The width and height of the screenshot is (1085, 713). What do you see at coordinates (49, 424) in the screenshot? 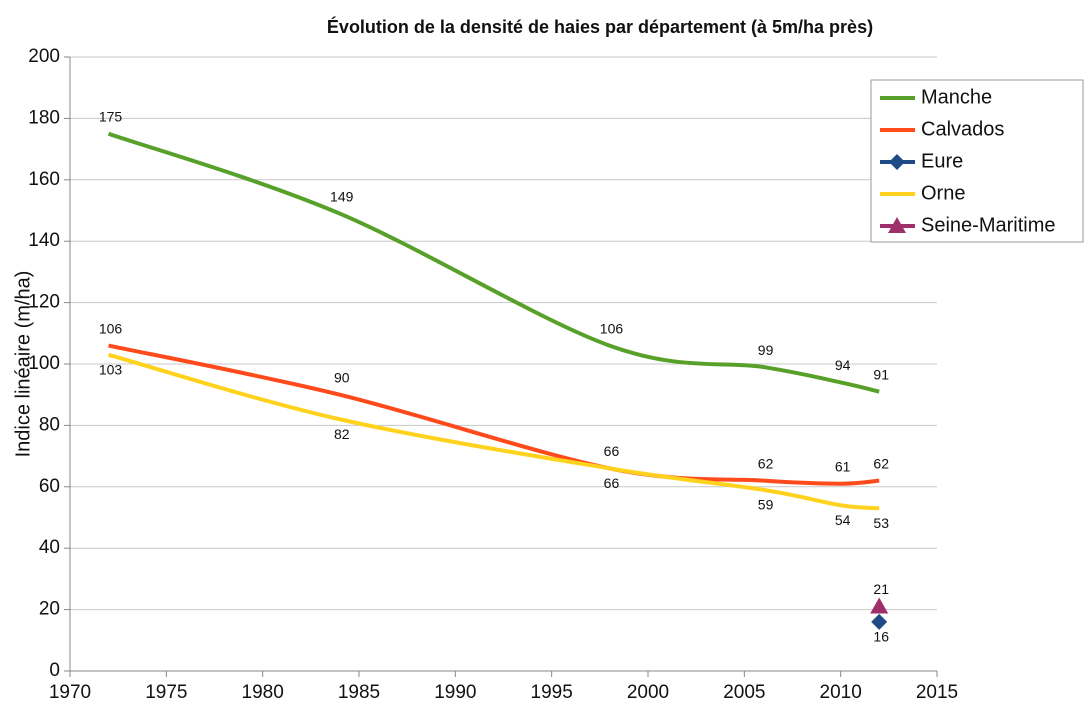
I see `y-tick-label: 80` at bounding box center [49, 424].